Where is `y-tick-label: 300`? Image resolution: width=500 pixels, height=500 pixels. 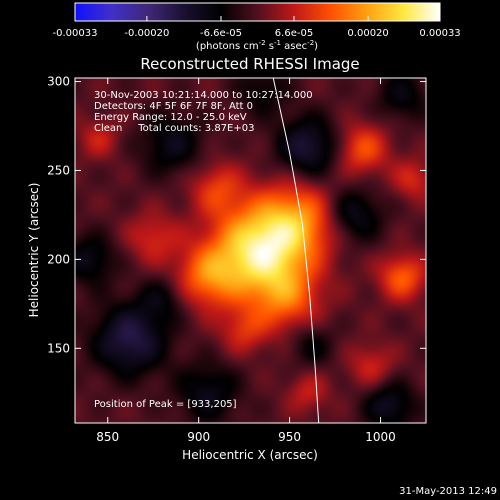
y-tick-label: 300 is located at coordinates (58, 82).